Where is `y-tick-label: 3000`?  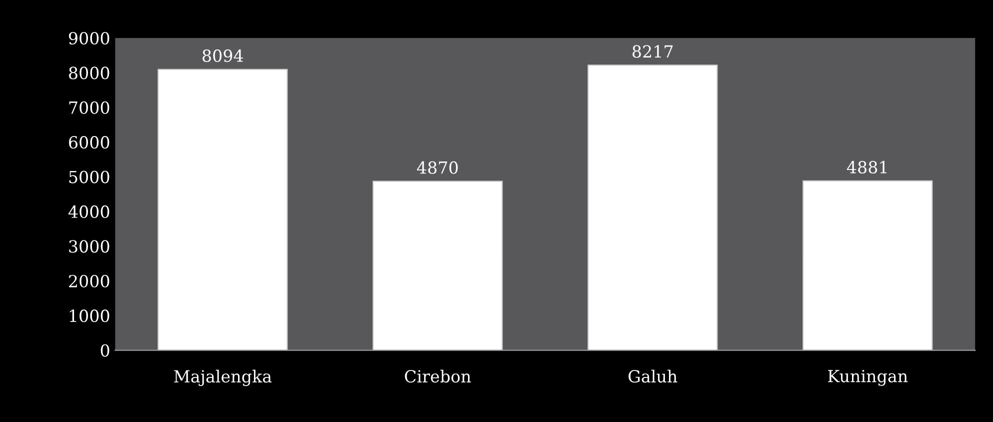 y-tick-label: 3000 is located at coordinates (89, 246).